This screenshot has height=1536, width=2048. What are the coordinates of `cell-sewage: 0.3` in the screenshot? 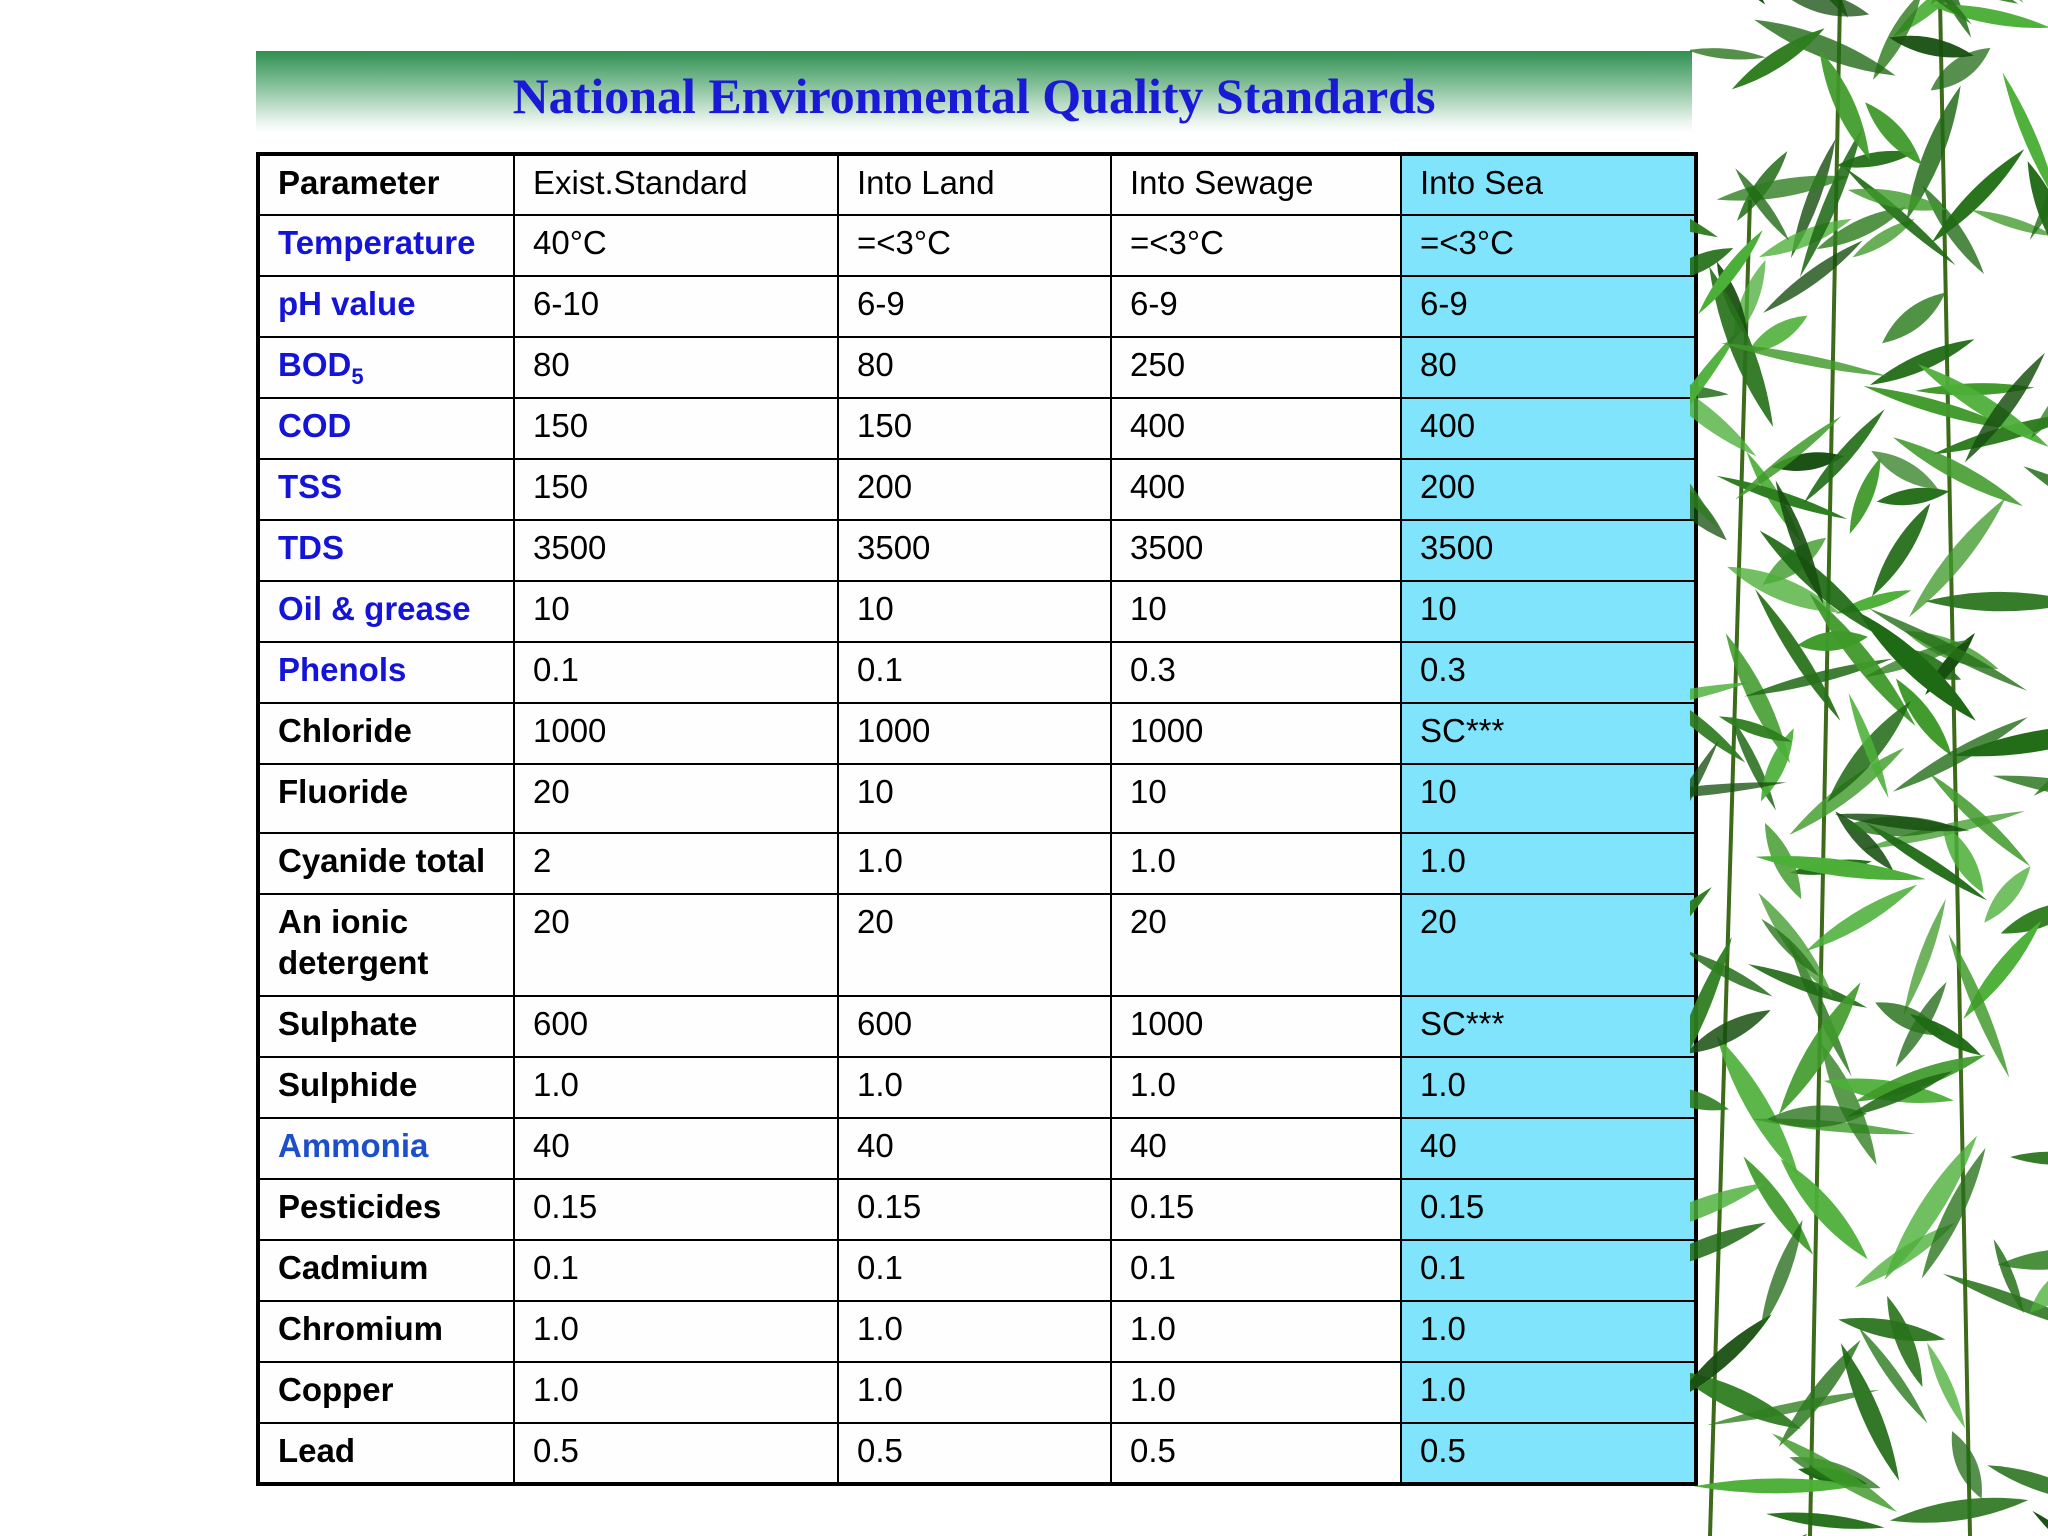 It's located at (1256, 672).